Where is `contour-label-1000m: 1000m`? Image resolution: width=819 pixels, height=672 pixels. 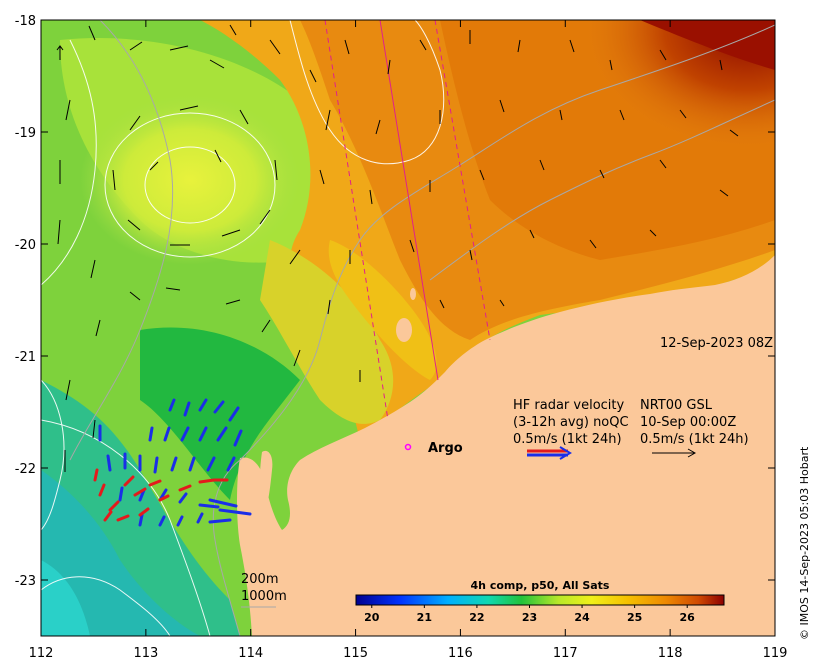 contour-label-1000m: 1000m is located at coordinates (264, 596).